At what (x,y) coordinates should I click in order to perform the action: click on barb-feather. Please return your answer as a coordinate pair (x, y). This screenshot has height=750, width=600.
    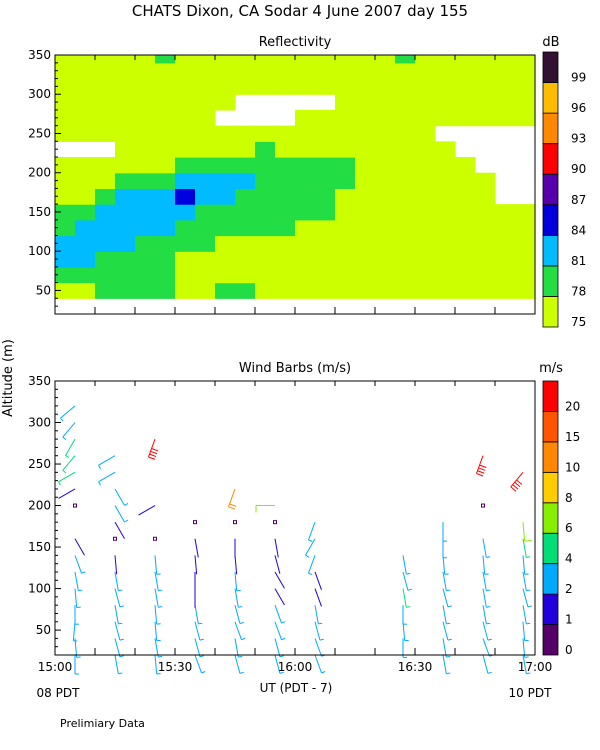
    Looking at the image, I should click on (154, 452).